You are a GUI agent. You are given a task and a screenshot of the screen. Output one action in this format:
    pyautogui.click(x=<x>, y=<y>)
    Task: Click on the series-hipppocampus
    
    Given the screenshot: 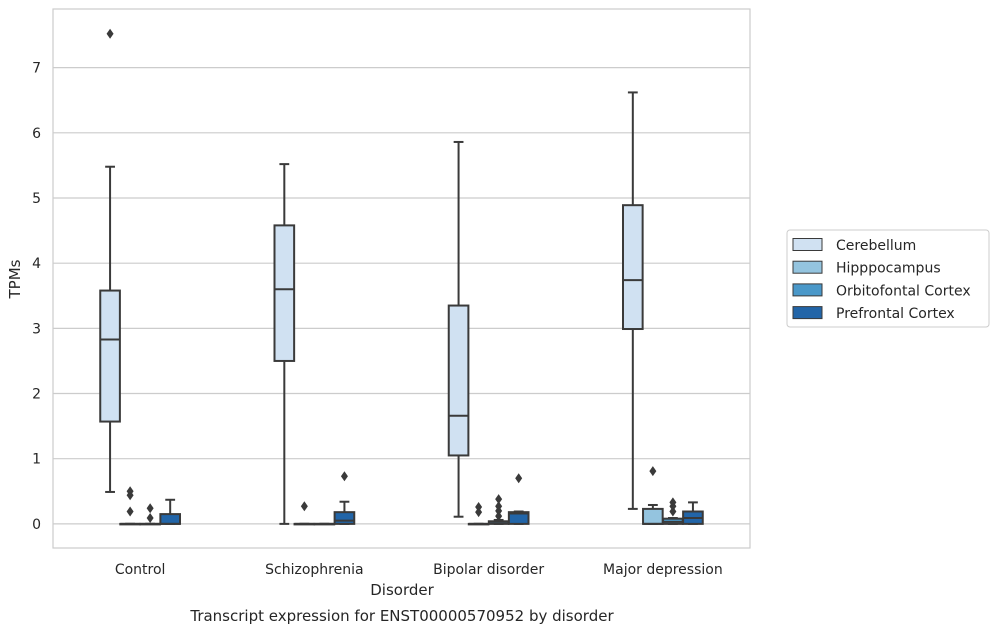 What is the action you would take?
    pyautogui.click(x=391, y=496)
    